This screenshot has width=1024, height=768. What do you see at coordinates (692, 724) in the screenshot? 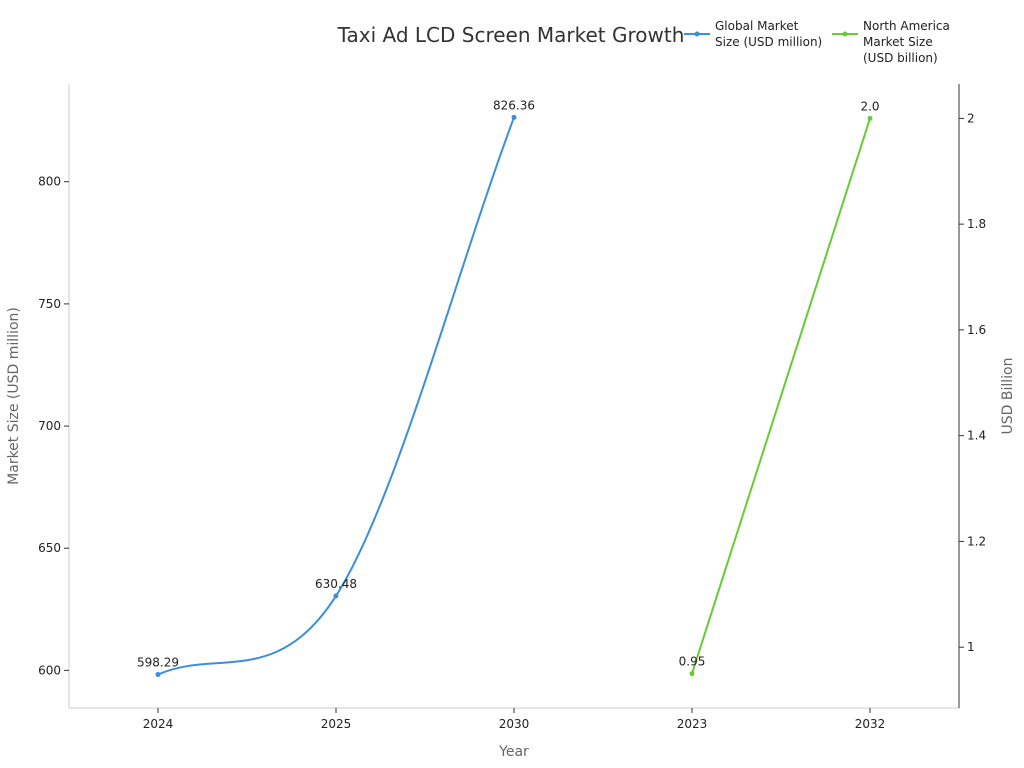
I see `x-tick-label: 2023` at bounding box center [692, 724].